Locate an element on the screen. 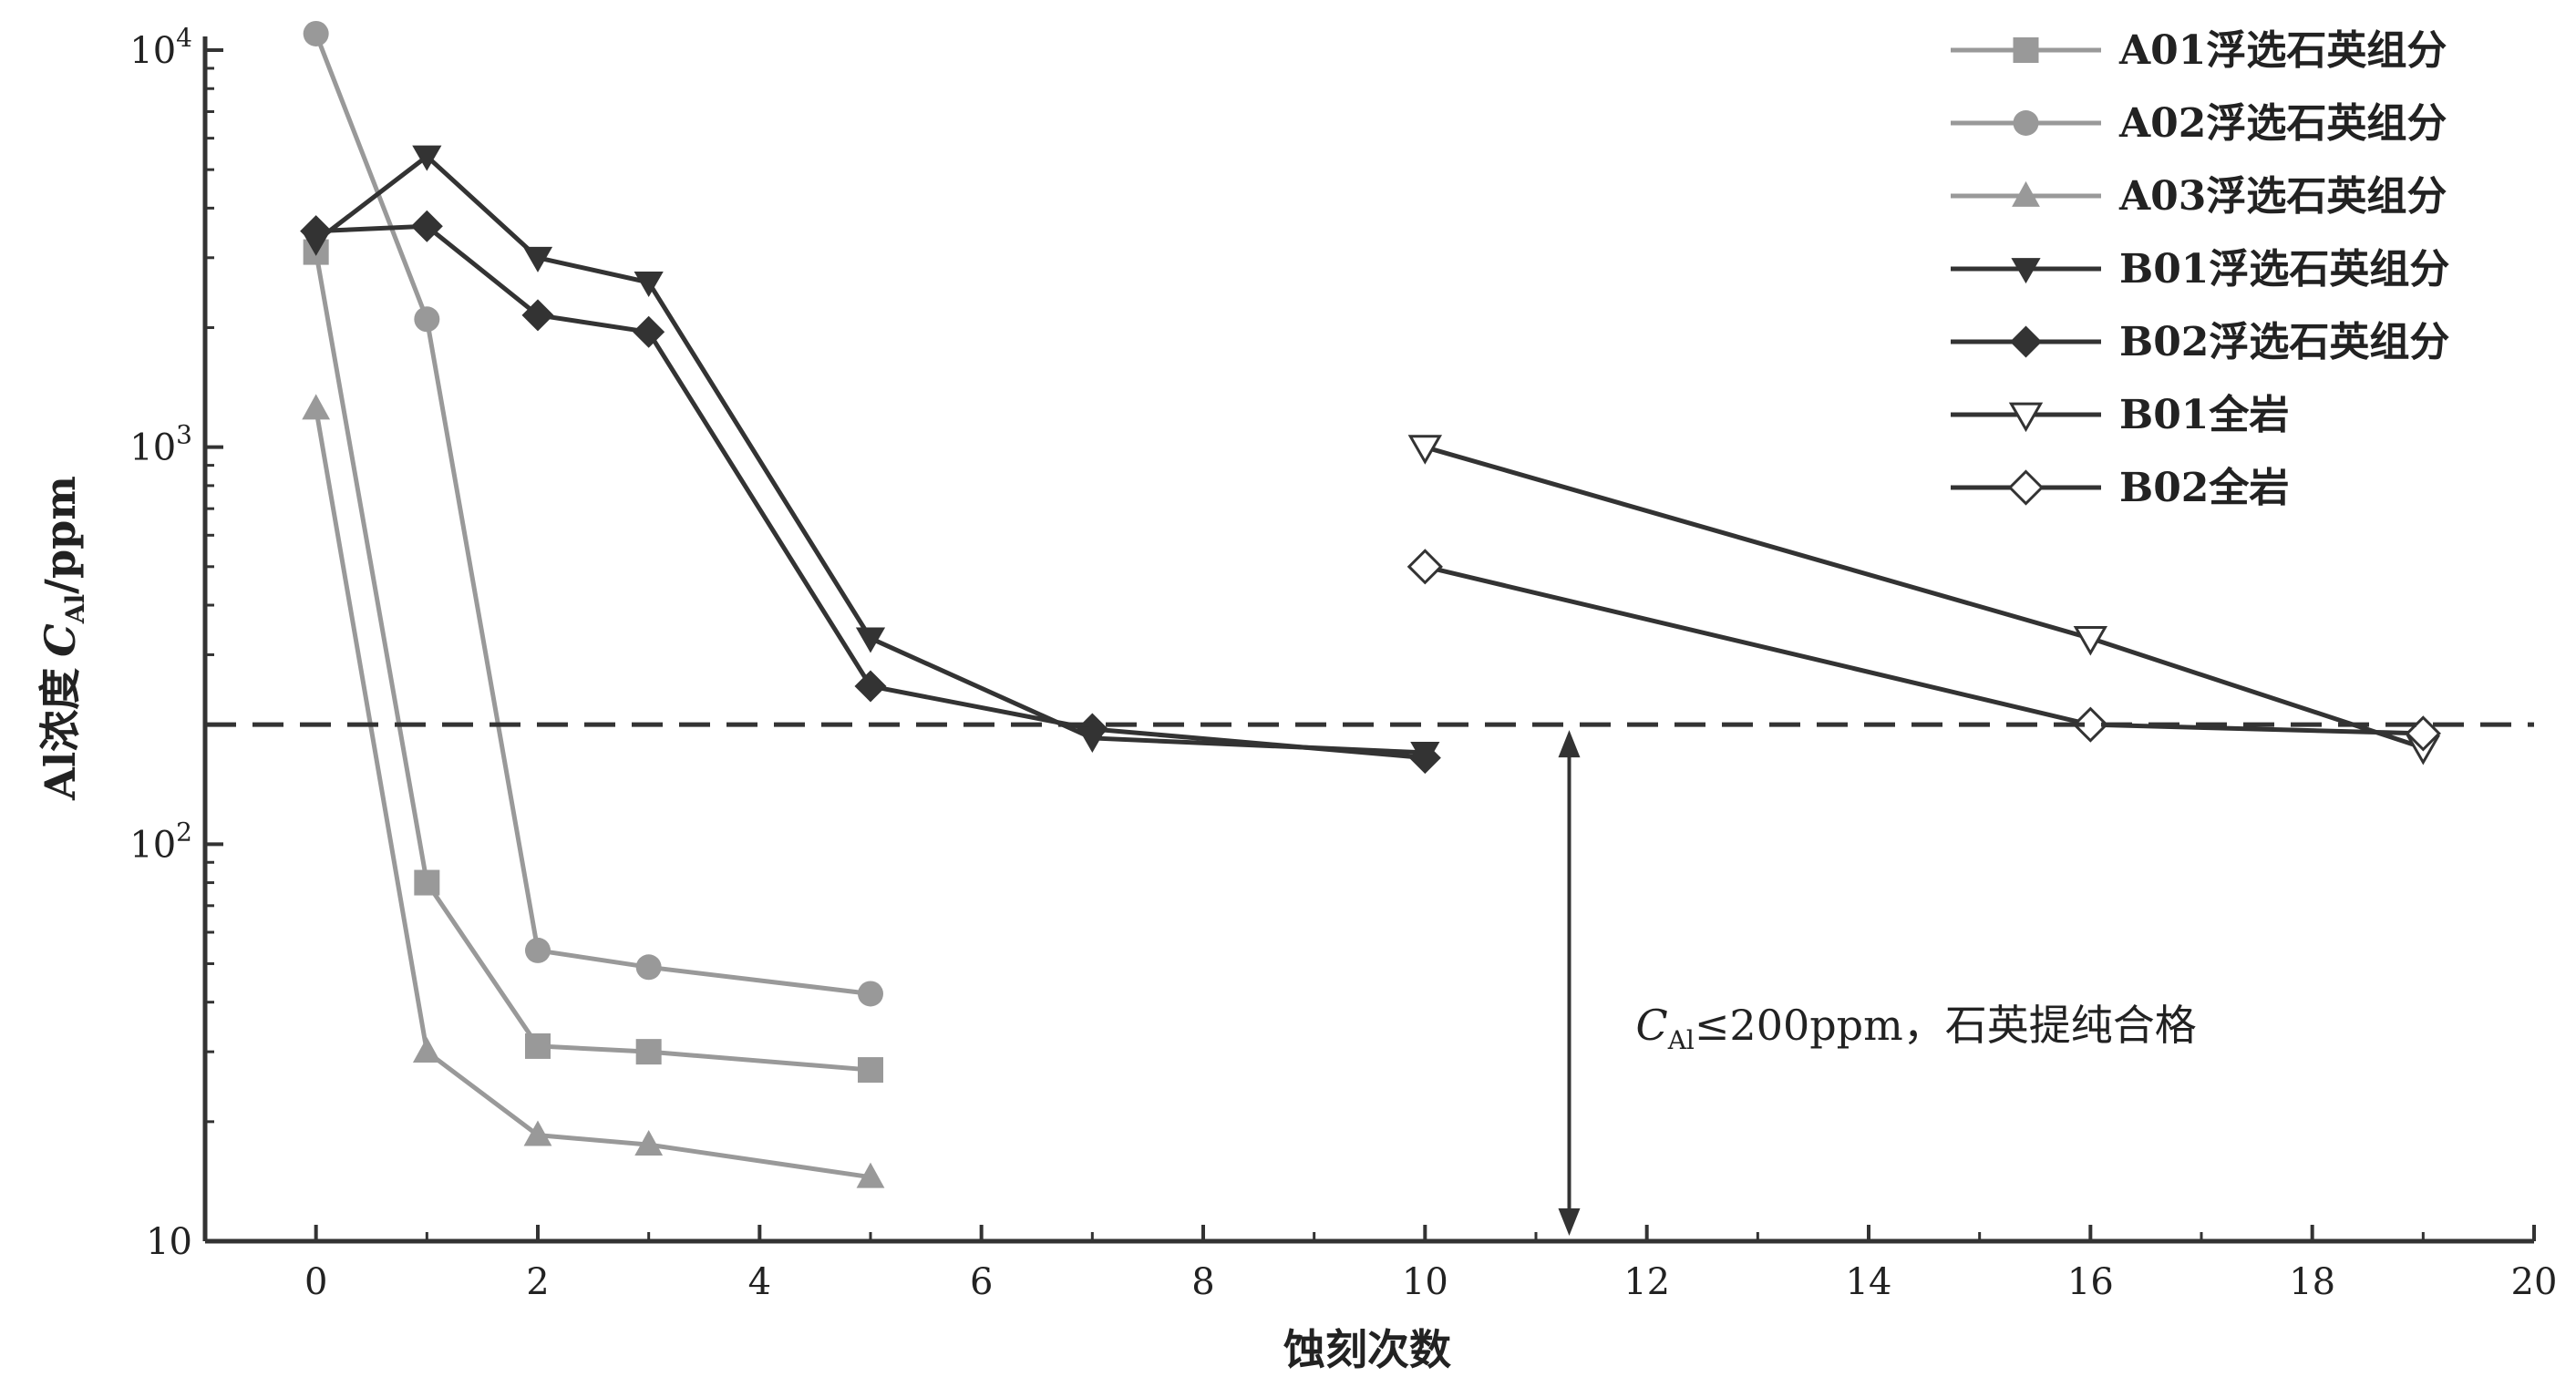 Image resolution: width=2576 pixels, height=1387 pixels. y-axis-title-sub: Al is located at coordinates (75, 609).